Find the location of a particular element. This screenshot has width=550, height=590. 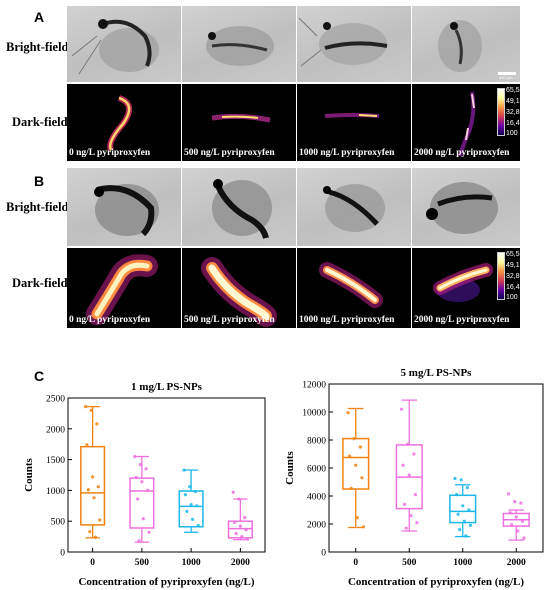

panel-a-conc-label-3: 2000 ng/L pyriproxyfen is located at coordinates (462, 153).